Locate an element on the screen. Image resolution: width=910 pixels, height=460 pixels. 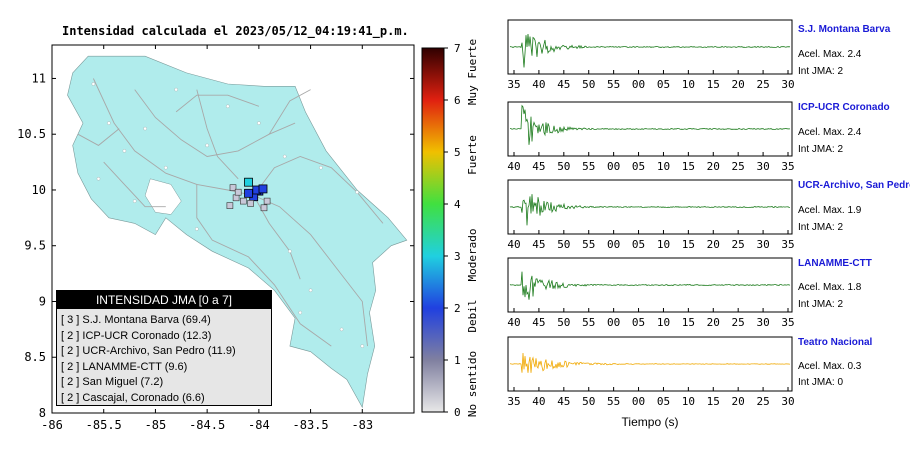
legend-item: [ 2 ] Cascajal, Coronado (6.6) is located at coordinates (133, 397).